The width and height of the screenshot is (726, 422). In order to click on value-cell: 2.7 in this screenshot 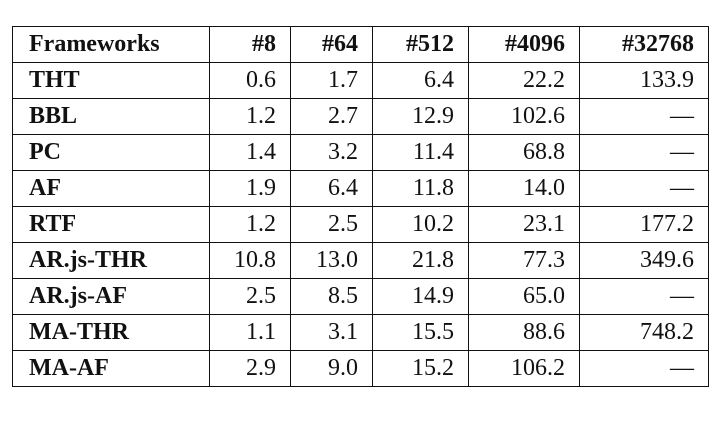, I will do `click(331, 116)`.